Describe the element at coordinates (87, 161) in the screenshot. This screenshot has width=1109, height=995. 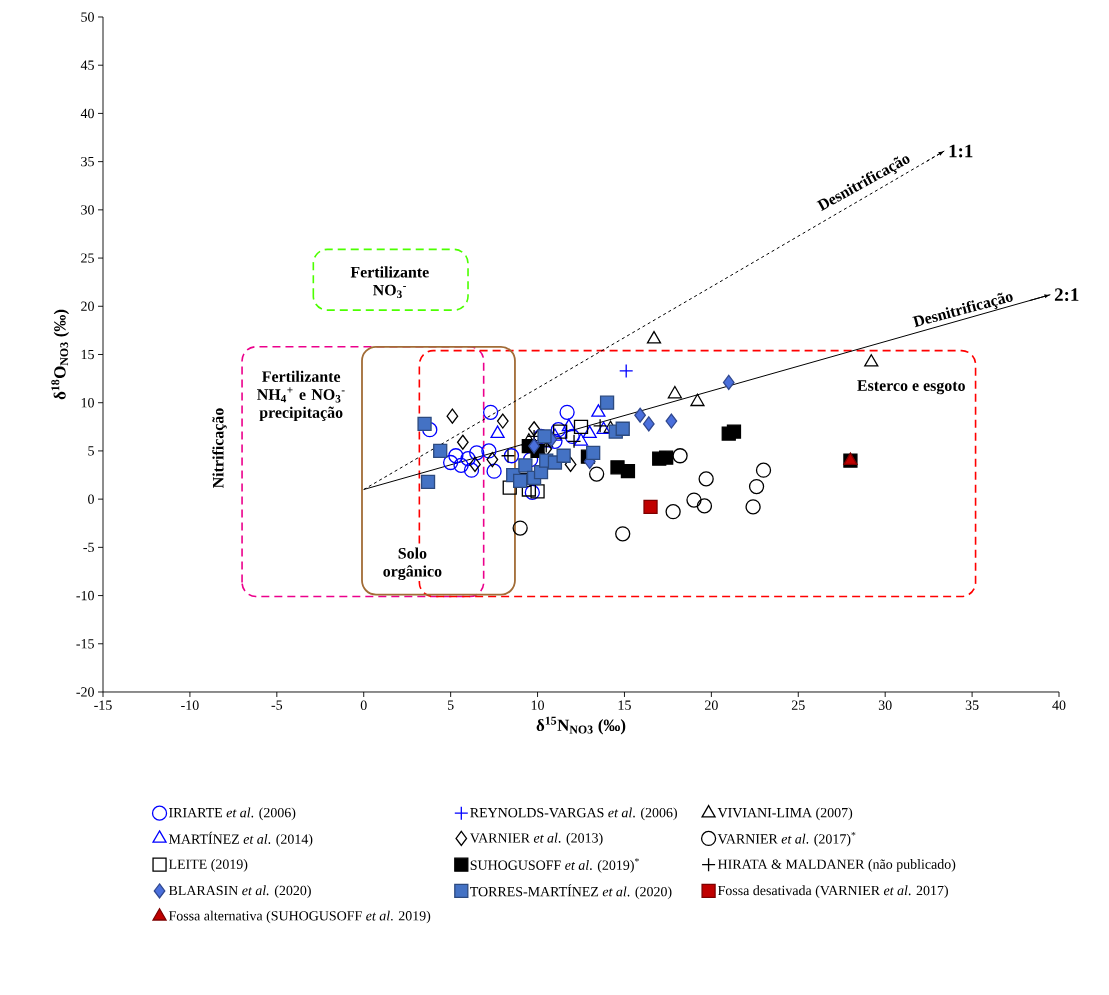
I see `y-tick-label: 35` at that location.